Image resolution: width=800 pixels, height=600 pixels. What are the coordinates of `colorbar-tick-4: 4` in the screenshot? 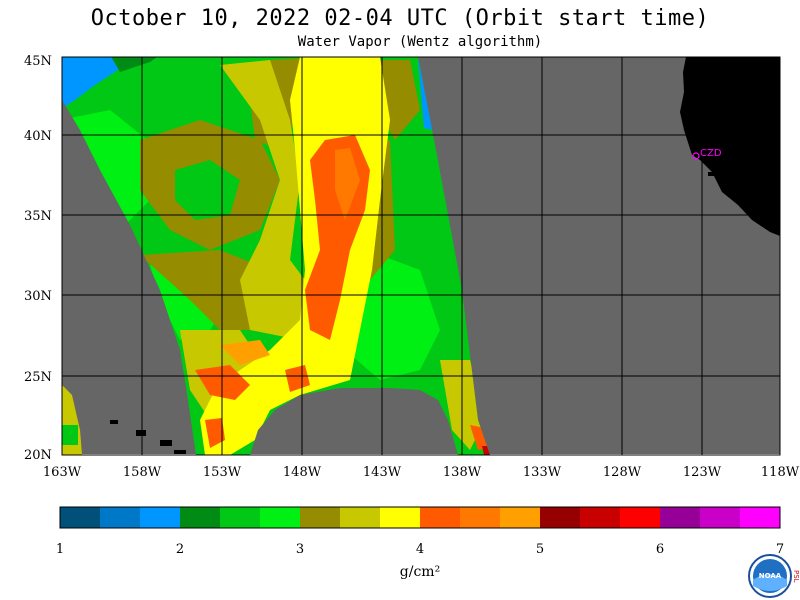 It's located at (420, 549).